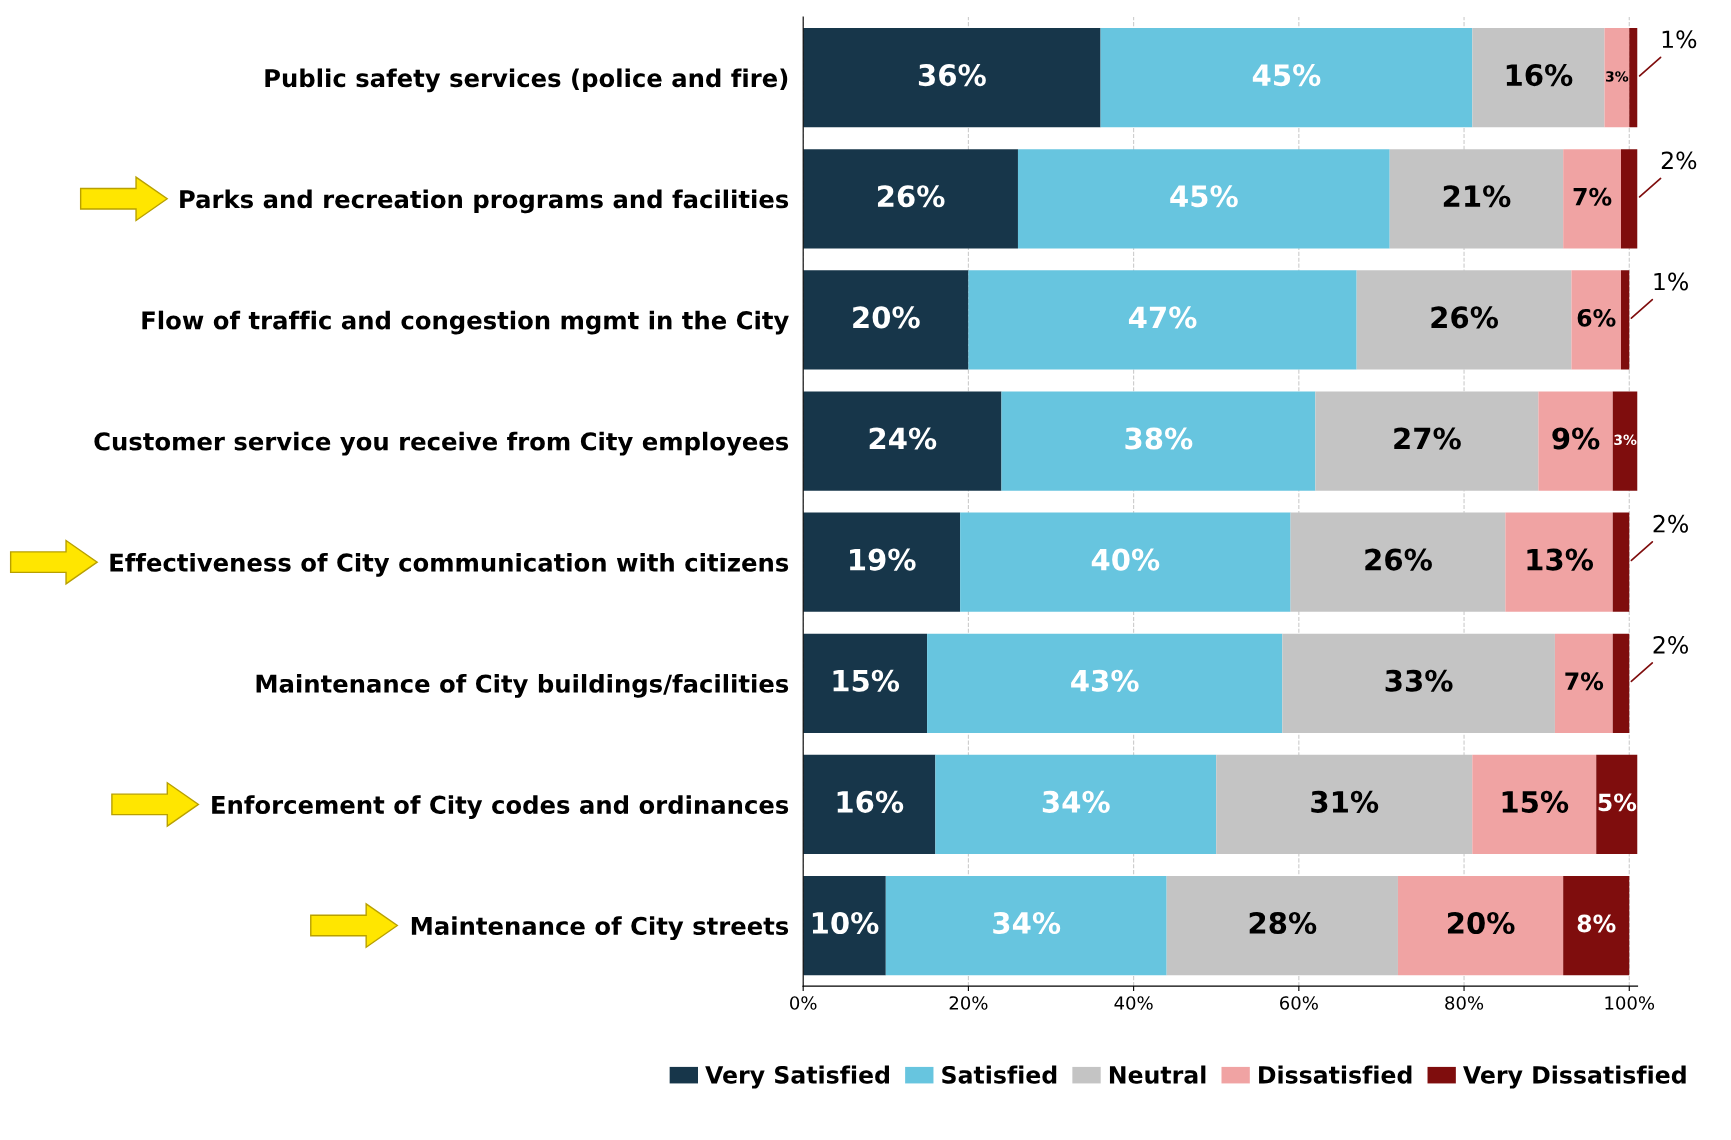 The width and height of the screenshot is (1731, 1140). What do you see at coordinates (1159, 438) in the screenshot?
I see `data-label: 38%` at bounding box center [1159, 438].